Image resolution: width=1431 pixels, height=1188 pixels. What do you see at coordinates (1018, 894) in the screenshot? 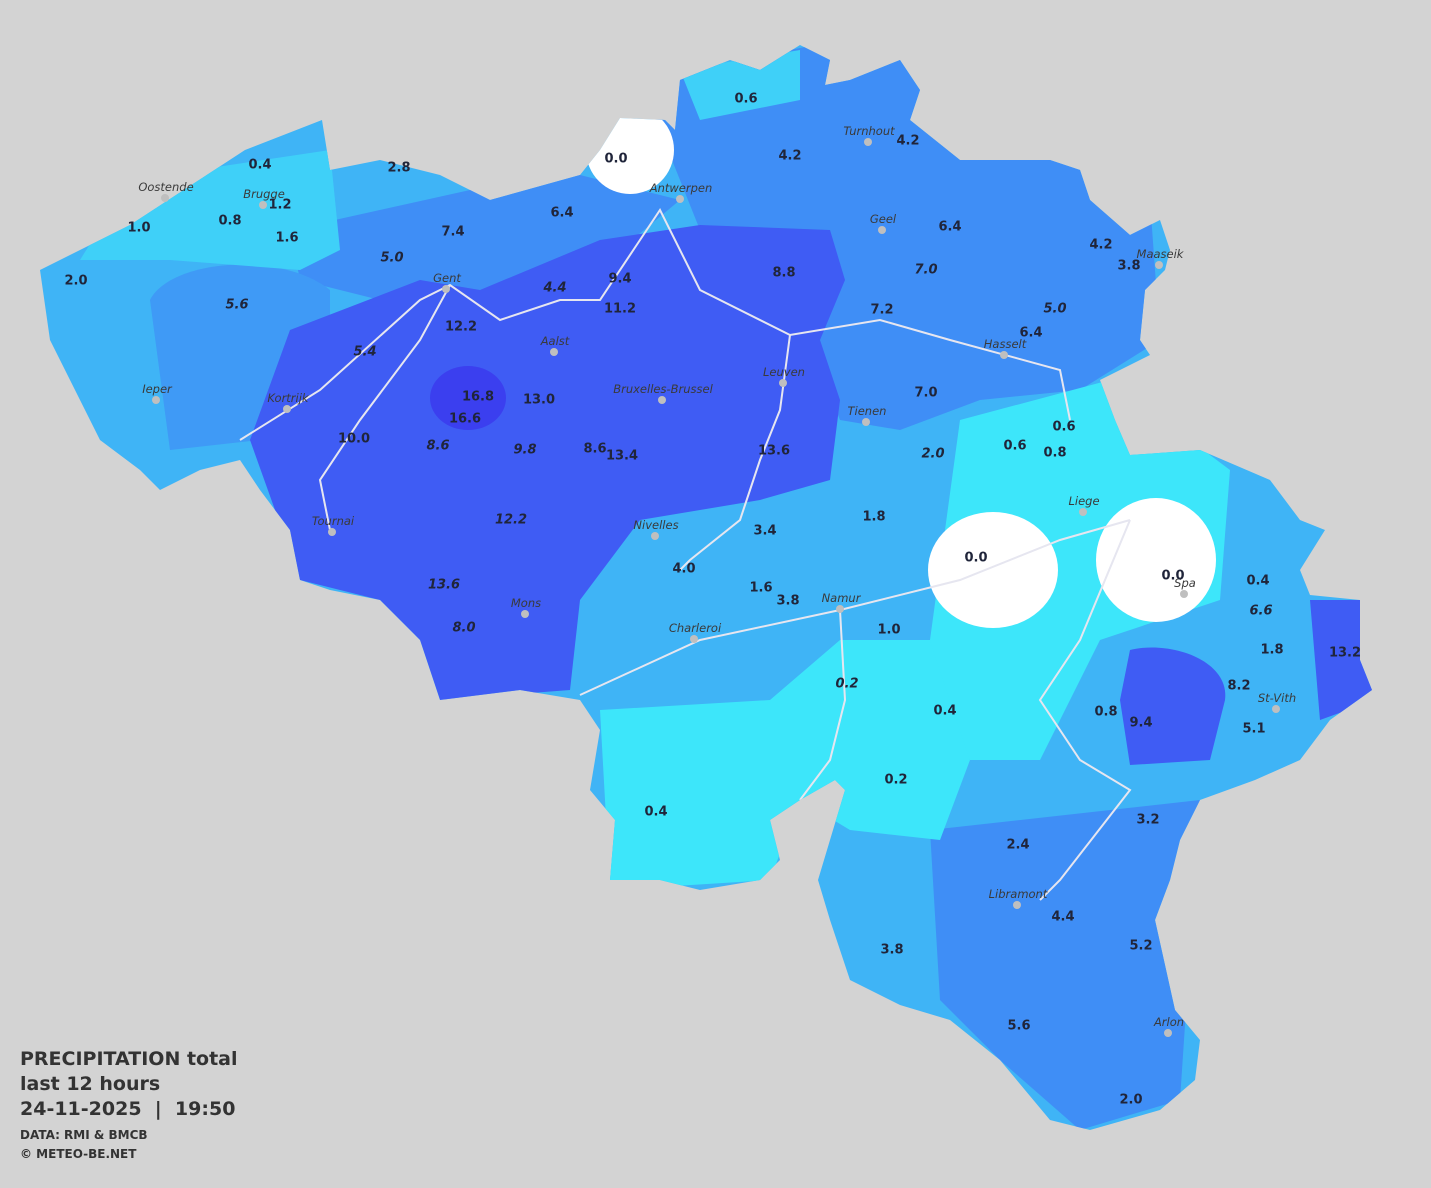
I see `city-name: Libramont` at bounding box center [1018, 894].